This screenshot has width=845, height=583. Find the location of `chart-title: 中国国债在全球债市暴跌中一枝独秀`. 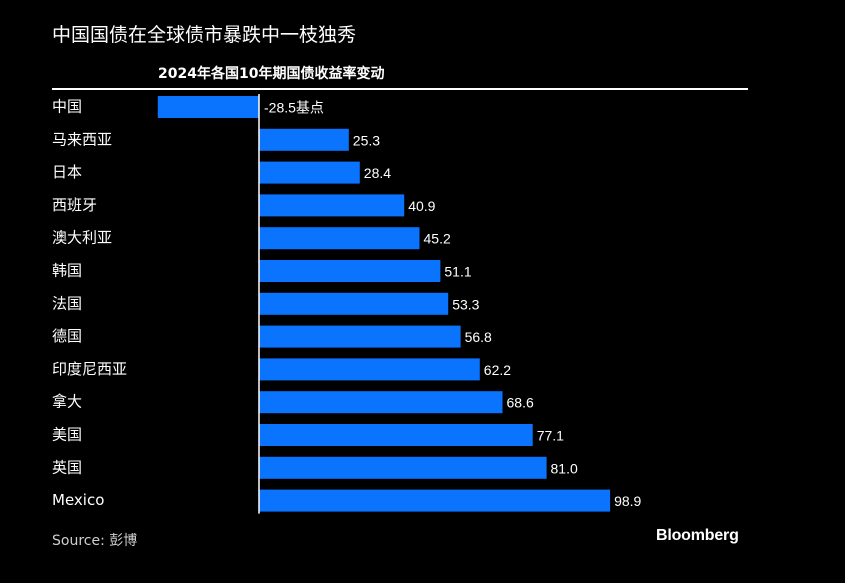

chart-title: 中国国债在全球债市暴跌中一枝独秀 is located at coordinates (204, 35).